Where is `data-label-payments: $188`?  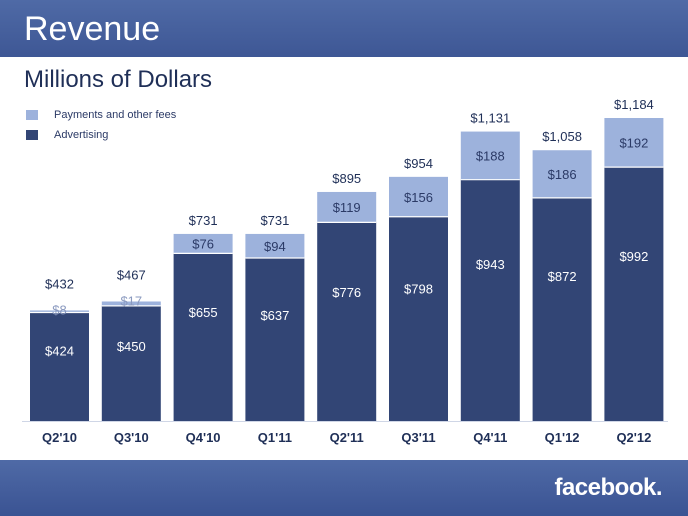
data-label-payments: $188 is located at coordinates (490, 156).